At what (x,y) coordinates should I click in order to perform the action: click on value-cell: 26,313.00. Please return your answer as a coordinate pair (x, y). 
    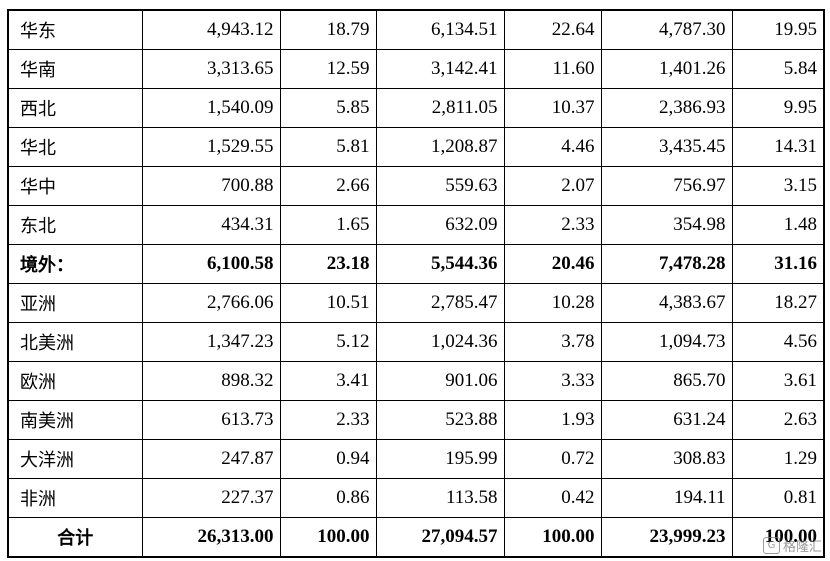
    Looking at the image, I should click on (211, 537).